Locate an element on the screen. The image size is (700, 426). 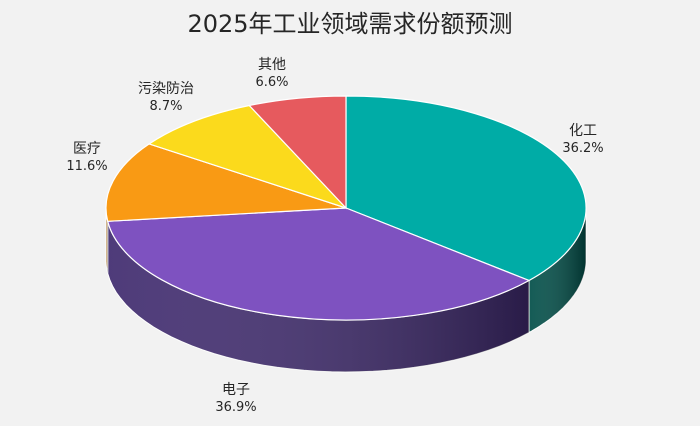
chart-title: 2025年工业领域需求份额预测 is located at coordinates (350, 24).